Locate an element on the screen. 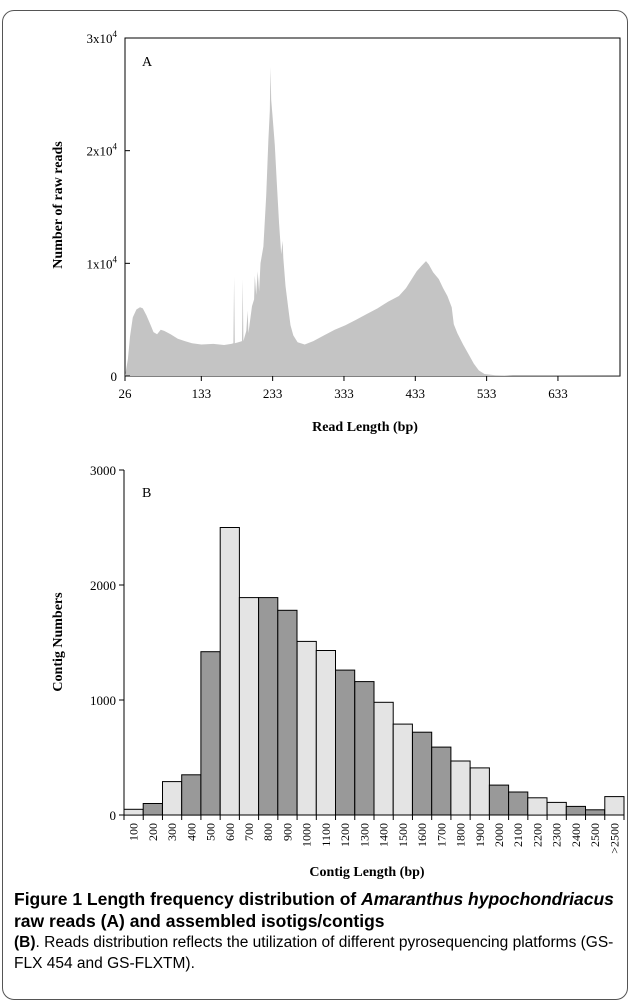 Image resolution: width=633 pixels, height=1005 pixels. panel-a-y-tick-label: 0 is located at coordinates (114, 376).